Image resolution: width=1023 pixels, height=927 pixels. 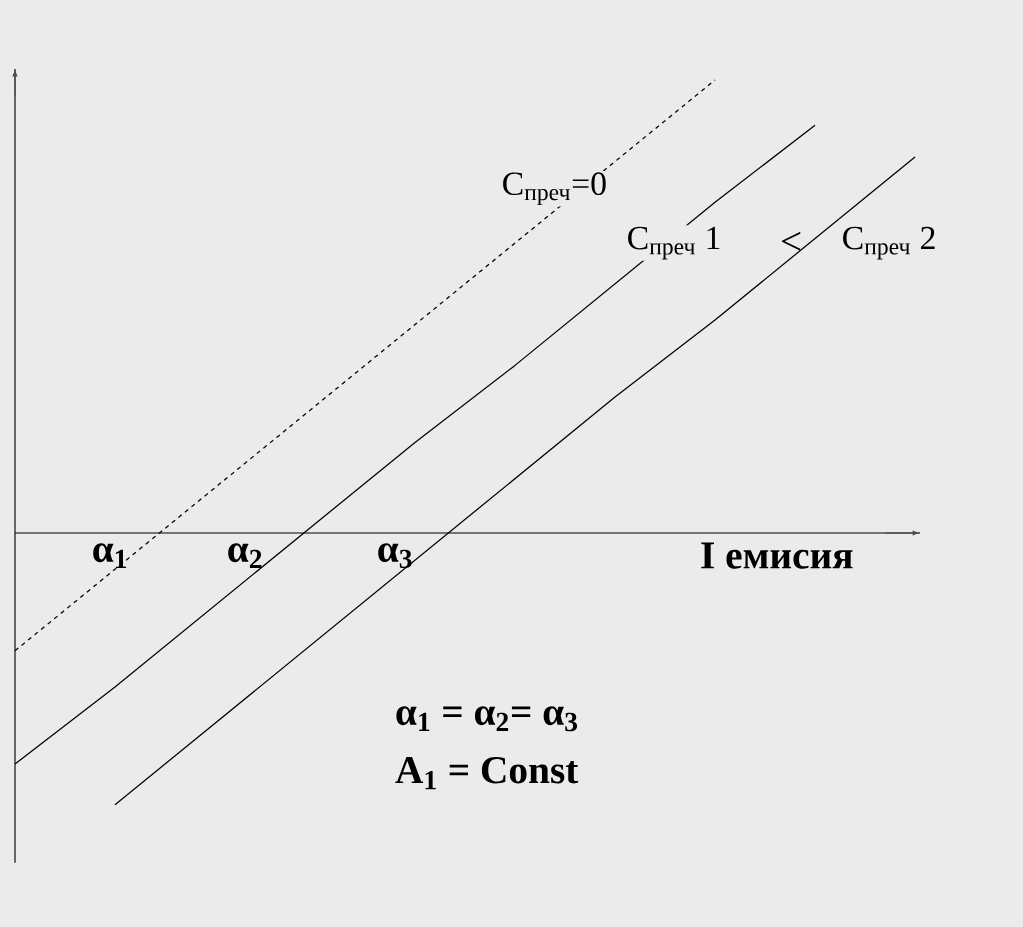 I want to click on annotation: α$_{1}$ = α$_{2}$= α$_{3}$, so click(x=487, y=719).